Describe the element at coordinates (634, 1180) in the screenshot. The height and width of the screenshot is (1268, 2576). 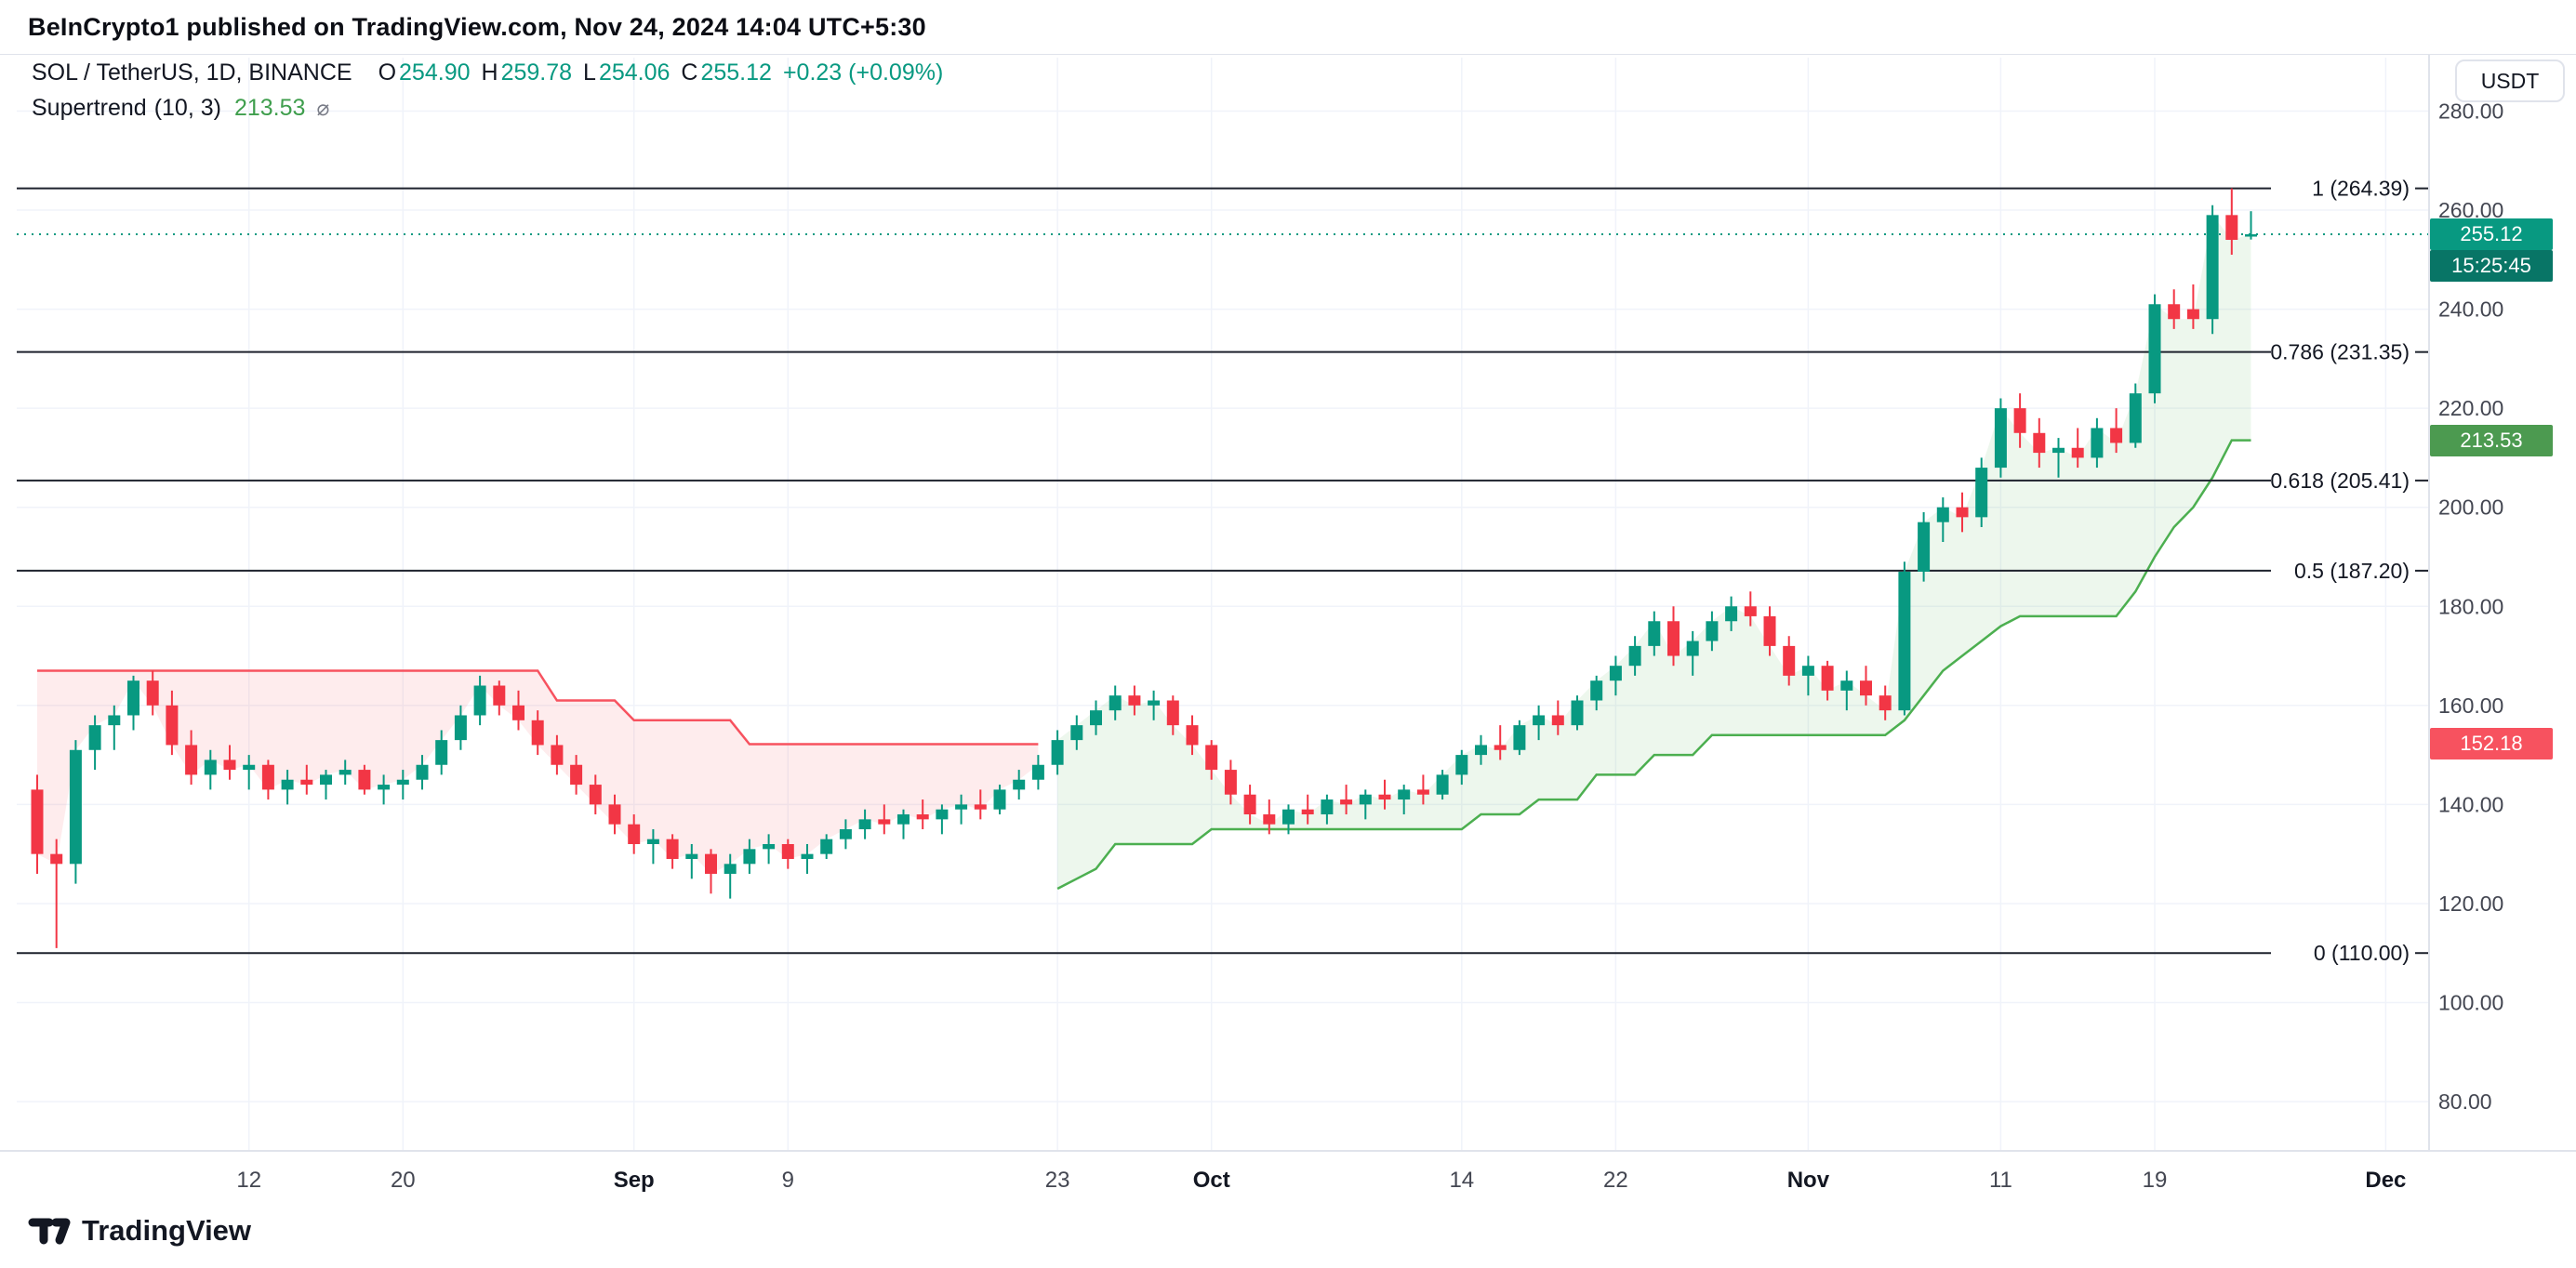
I see `svg-text: Sep` at that location.